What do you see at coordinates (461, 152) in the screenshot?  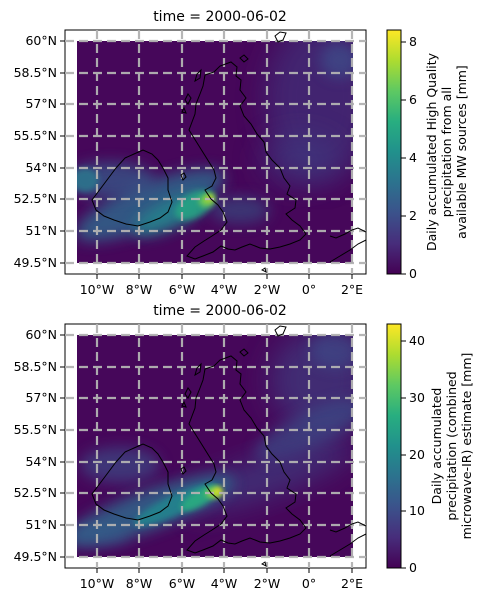 I see `colorbar-label-line: available MW sources [mm]` at bounding box center [461, 152].